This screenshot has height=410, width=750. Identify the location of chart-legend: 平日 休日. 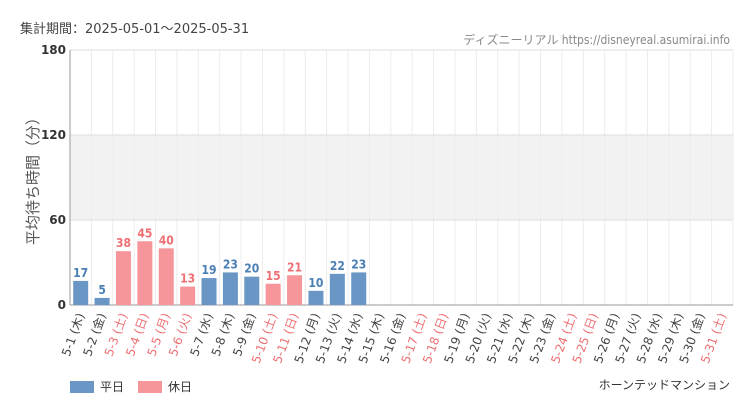
(138, 386).